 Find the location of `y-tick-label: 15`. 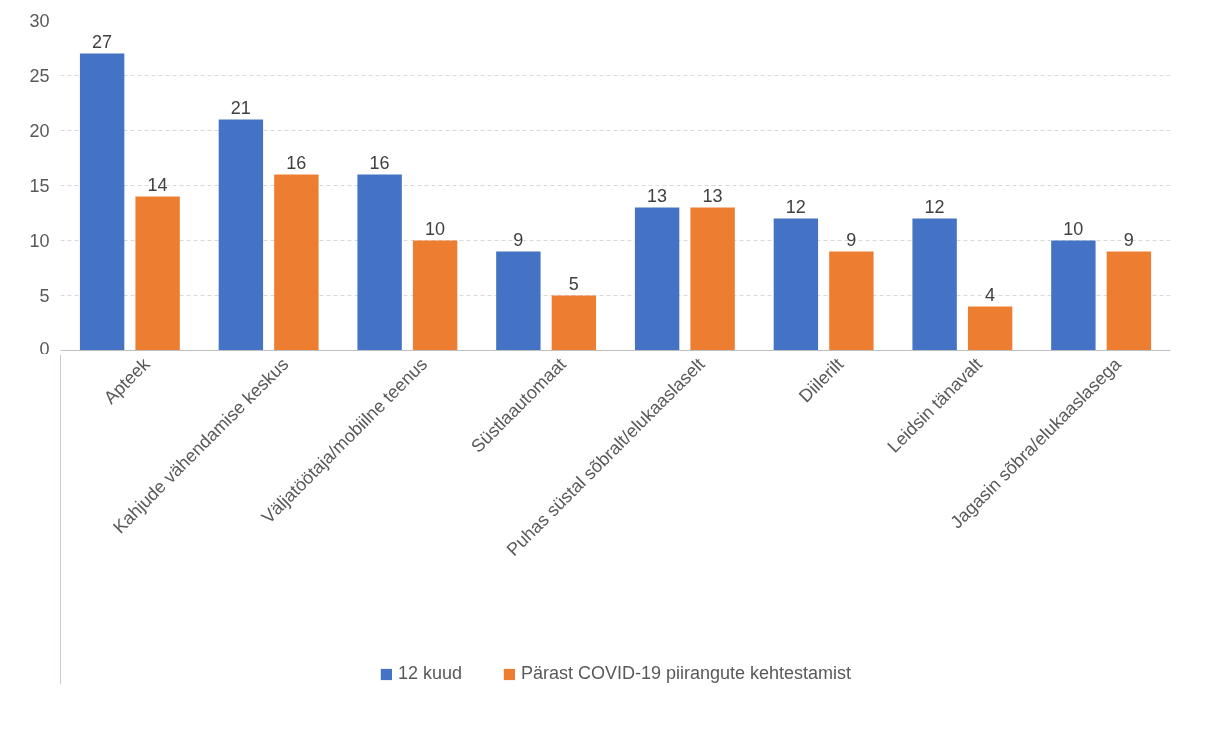

y-tick-label: 15 is located at coordinates (39, 186).